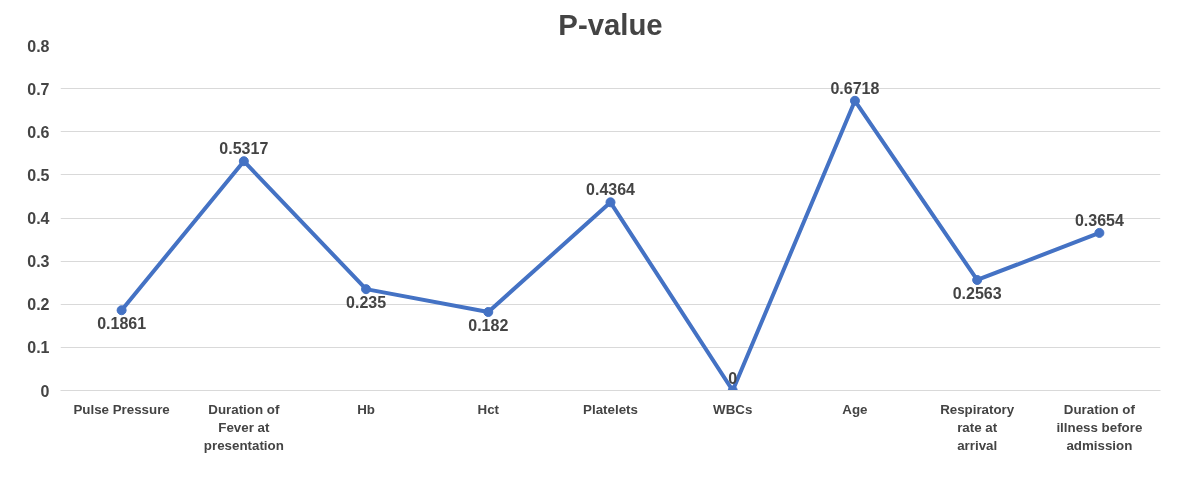 The width and height of the screenshot is (1197, 478). I want to click on x-tick-label: Respiratory rate at arrival, so click(977, 427).